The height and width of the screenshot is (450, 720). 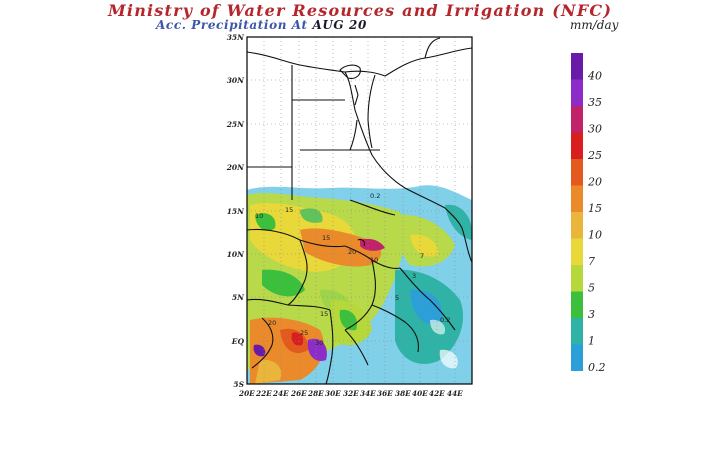 What do you see at coordinates (397, 298) in the screenshot?
I see `contour-label: 5` at bounding box center [397, 298].